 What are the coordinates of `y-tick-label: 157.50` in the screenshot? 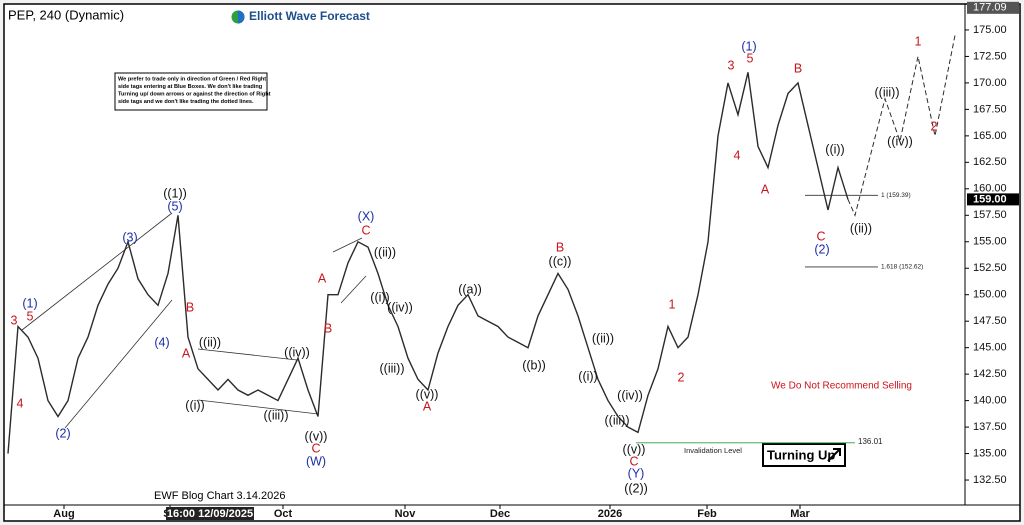 It's located at (990, 215).